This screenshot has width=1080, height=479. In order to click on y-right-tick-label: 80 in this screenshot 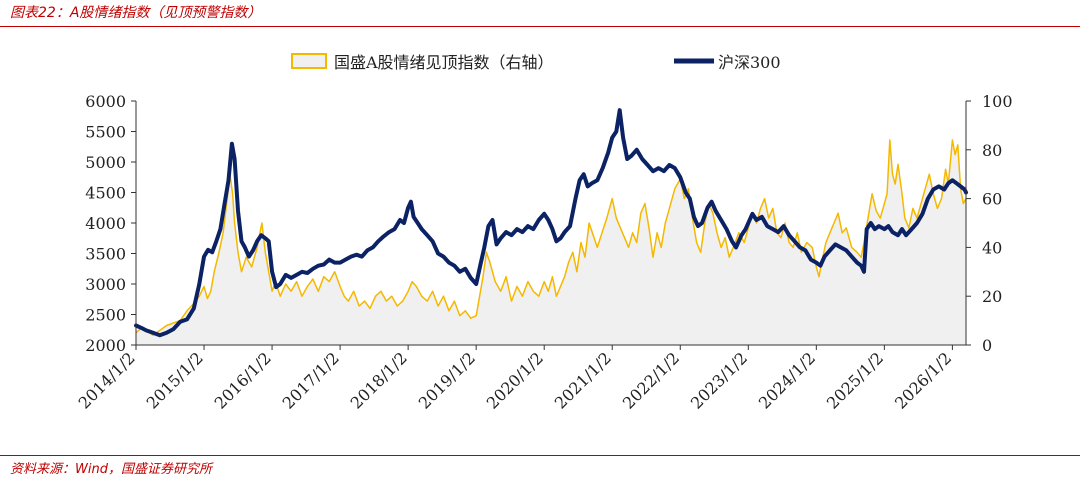, I will do `click(992, 150)`.